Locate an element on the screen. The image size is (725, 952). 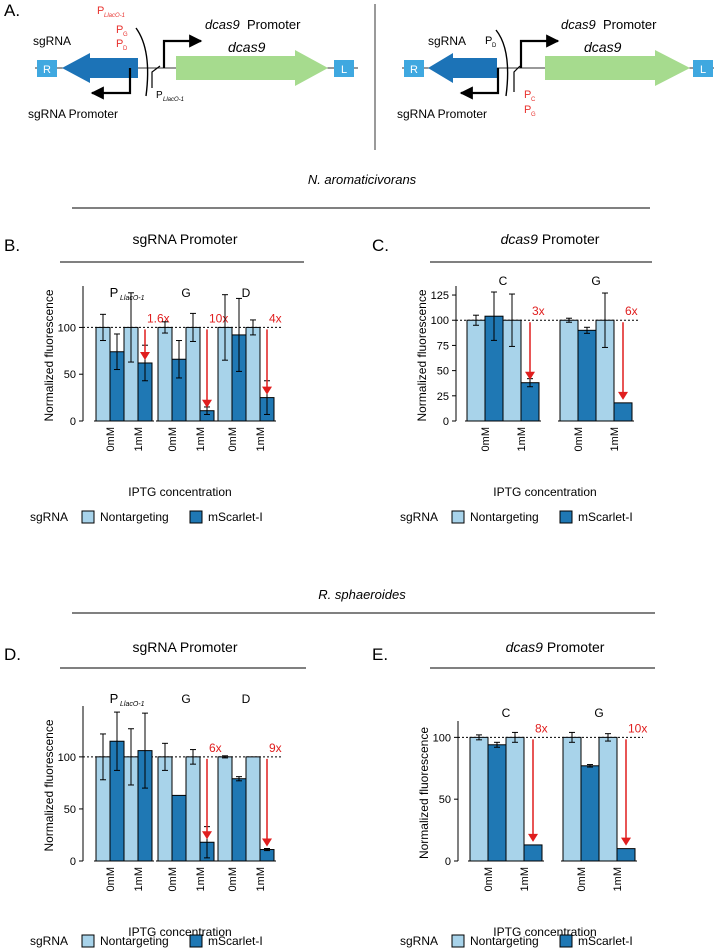
y-tick-label: 75 is located at coordinates (443, 346).